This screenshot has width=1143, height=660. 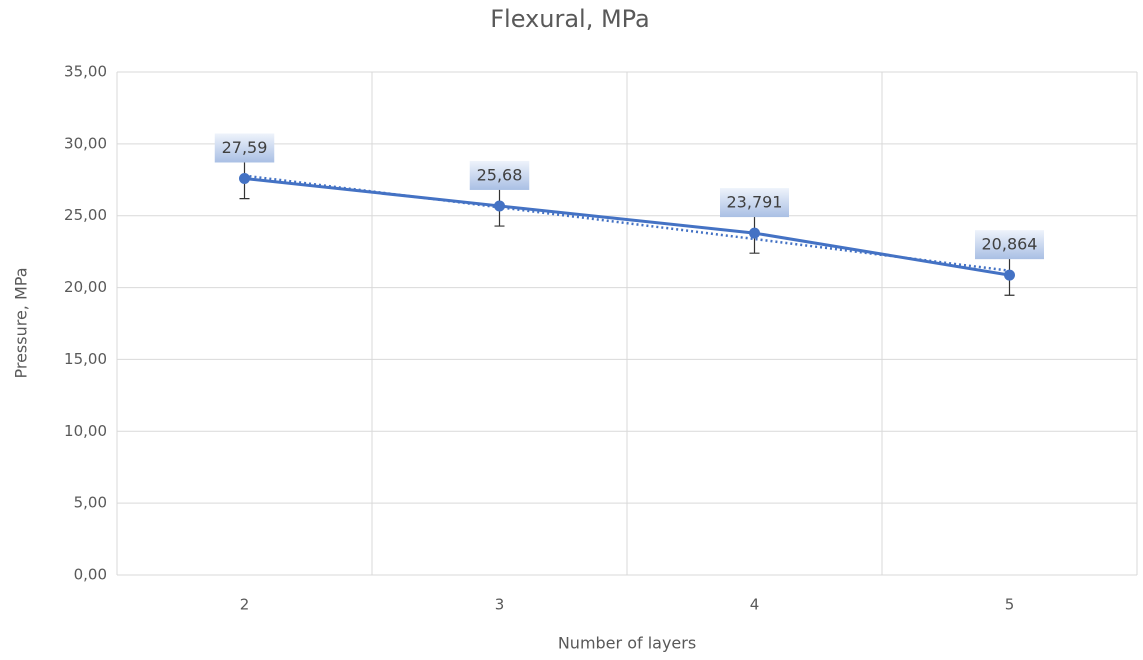 What do you see at coordinates (1010, 605) in the screenshot?
I see `x-tick-label: 5` at bounding box center [1010, 605].